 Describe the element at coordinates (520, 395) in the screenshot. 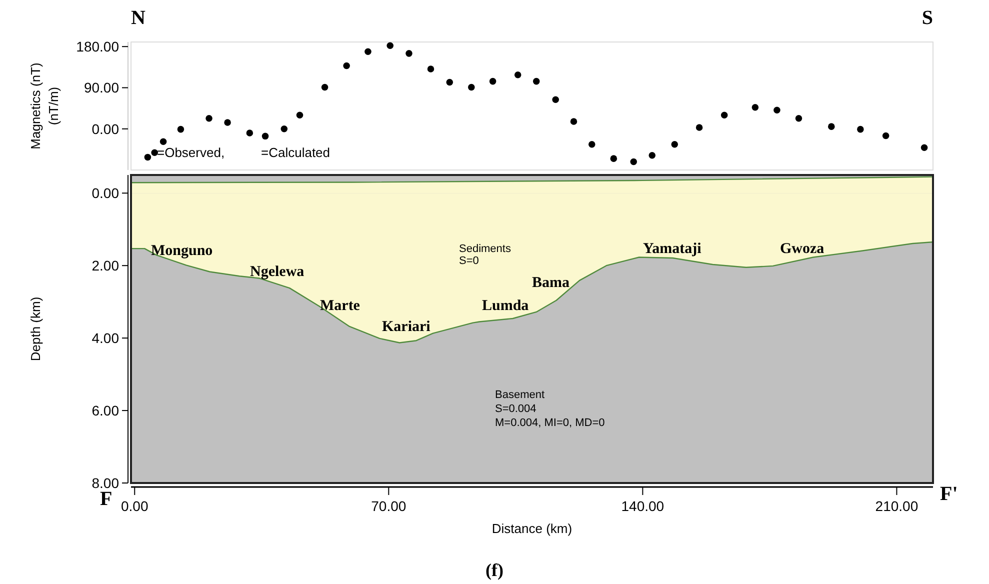

I see `annotation: Basement` at that location.